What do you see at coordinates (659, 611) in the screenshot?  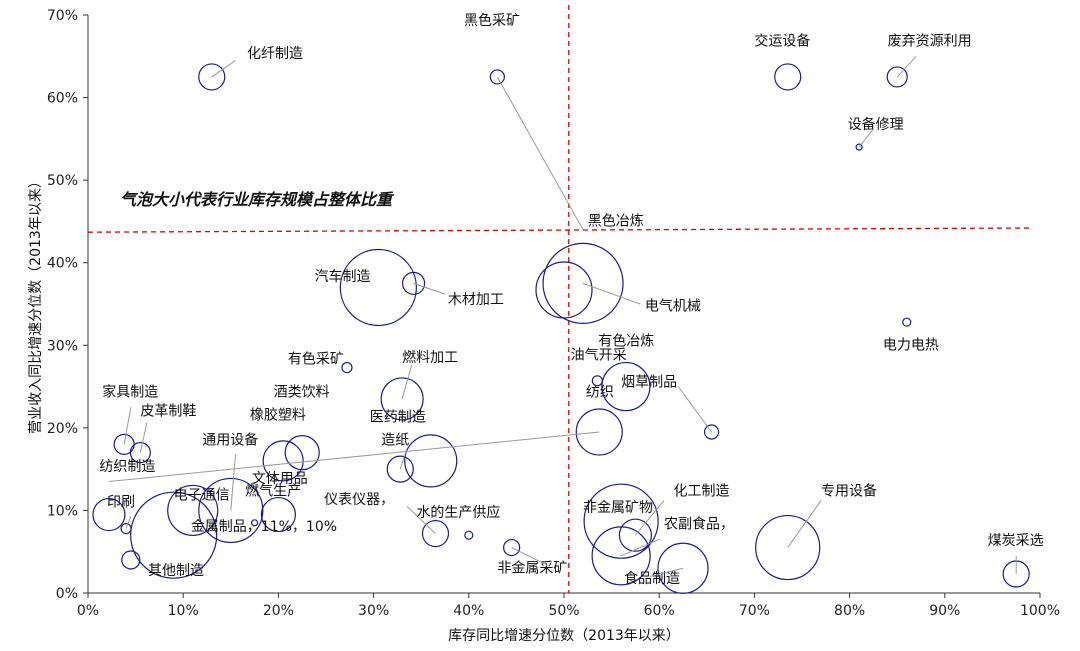 I see `x-tick-label: 60%` at bounding box center [659, 611].